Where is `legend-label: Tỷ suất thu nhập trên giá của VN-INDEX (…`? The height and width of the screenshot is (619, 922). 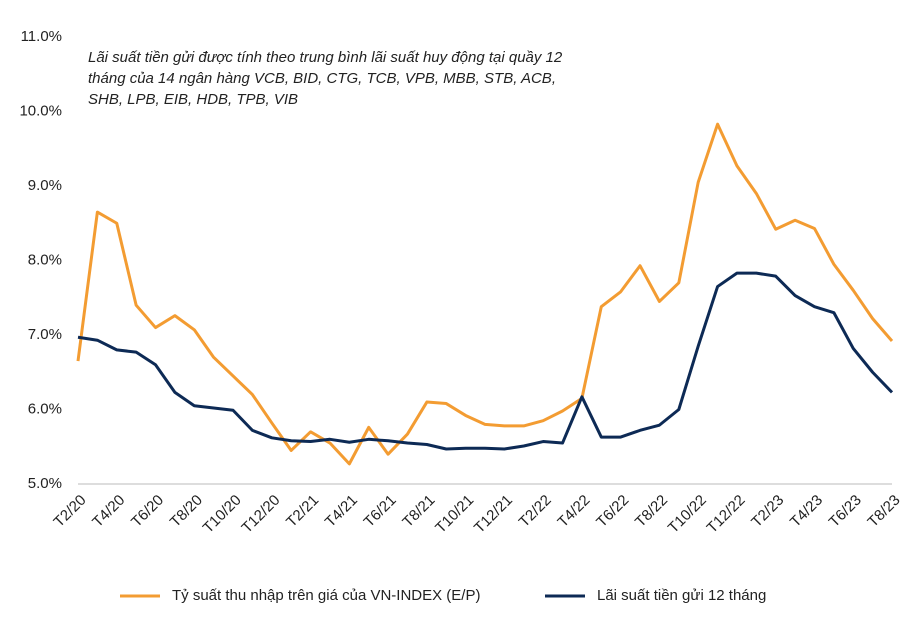 legend-label: Tỷ suất thu nhập trên giá của VN-INDEX (… is located at coordinates (326, 595).